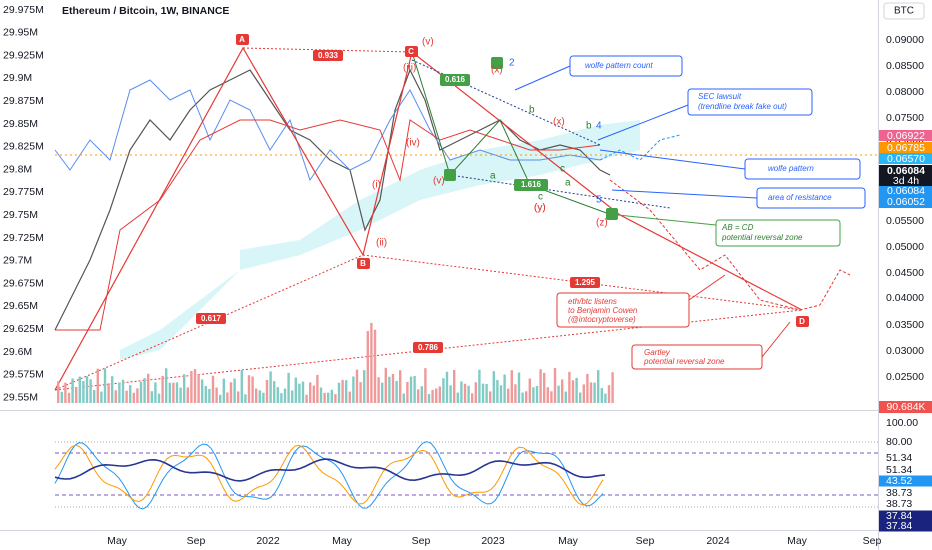 The height and width of the screenshot is (550, 932). What do you see at coordinates (899, 470) in the screenshot?
I see `osc-axis-label: 51.34` at bounding box center [899, 470].